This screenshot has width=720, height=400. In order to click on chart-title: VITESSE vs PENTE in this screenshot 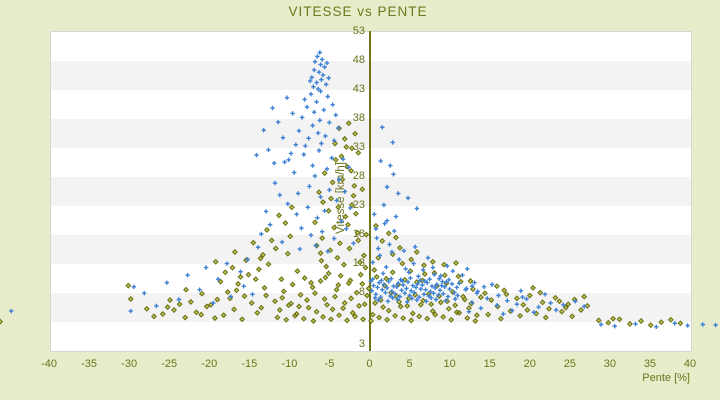, I will do `click(358, 11)`.